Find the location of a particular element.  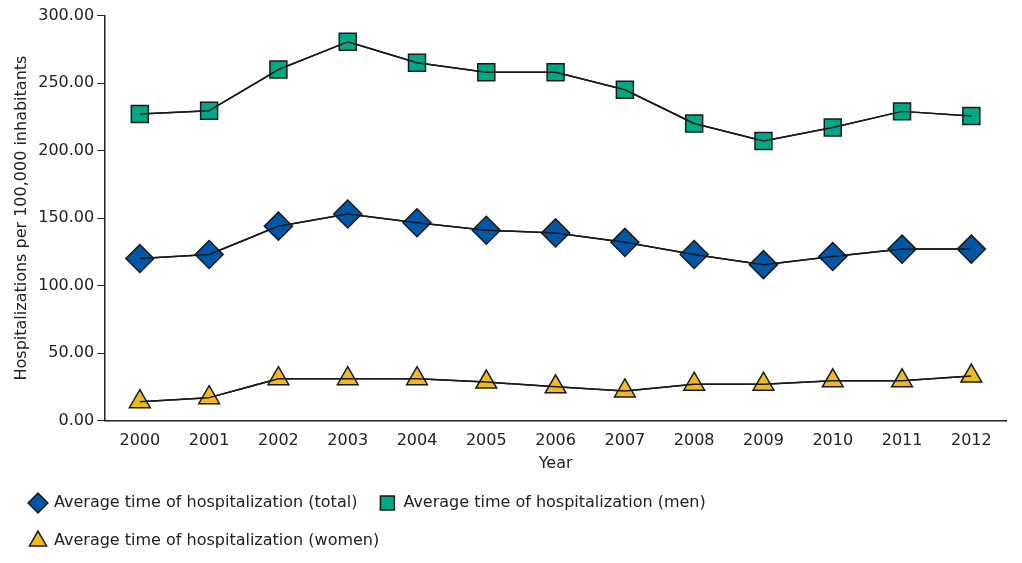

y-tick-label: 150.00 is located at coordinates (66, 217).